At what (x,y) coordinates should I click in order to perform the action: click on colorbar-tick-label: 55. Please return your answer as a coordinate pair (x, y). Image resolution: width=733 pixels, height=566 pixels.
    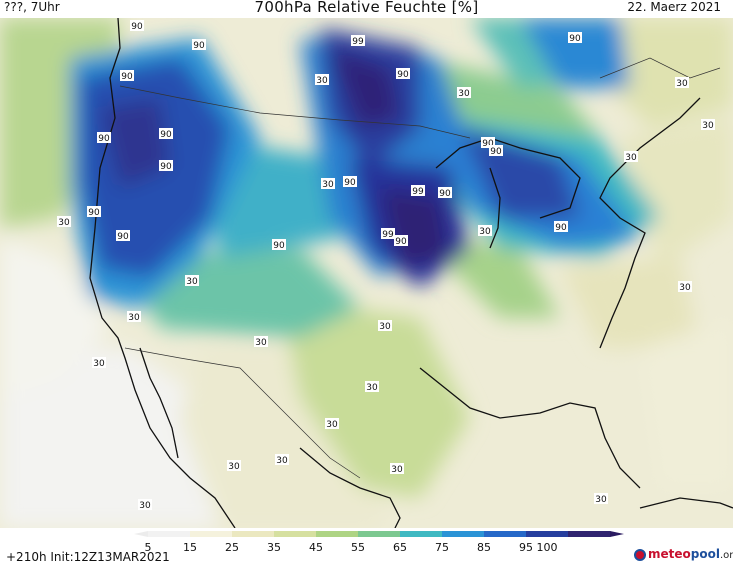
    Looking at the image, I should click on (358, 547).